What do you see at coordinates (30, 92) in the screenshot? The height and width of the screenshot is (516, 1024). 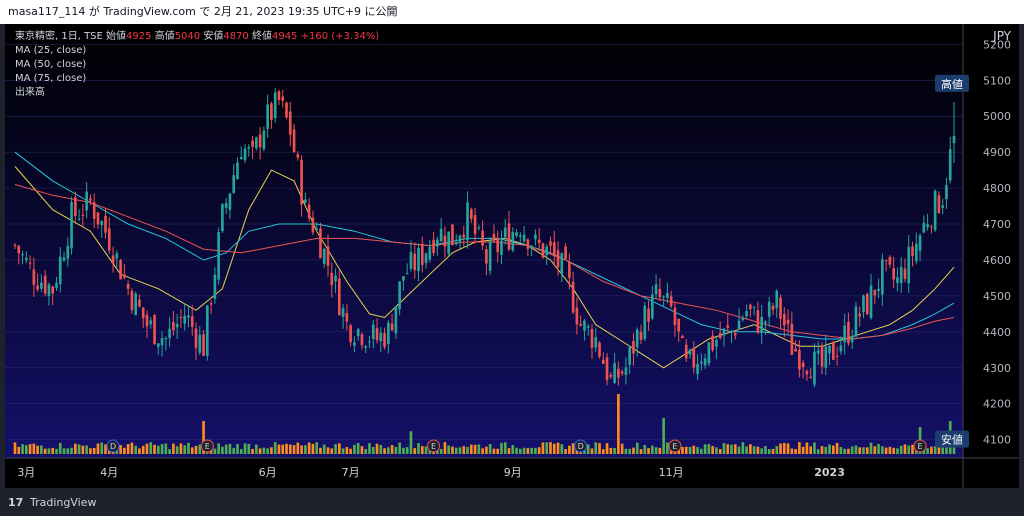 I see `legend-volume: 出来高` at bounding box center [30, 92].